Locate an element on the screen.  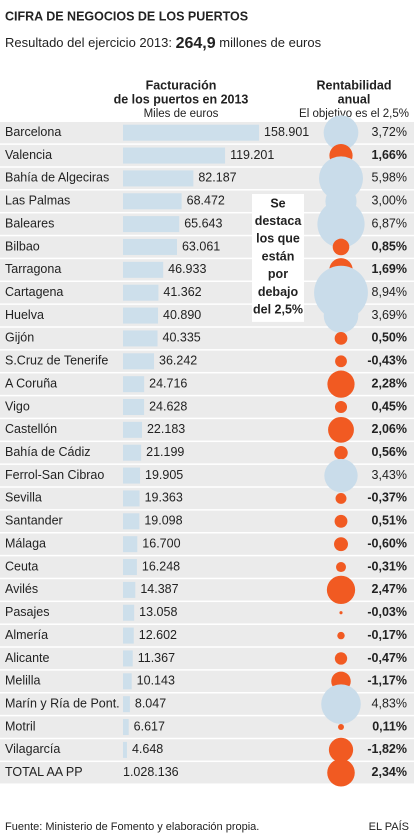
value-label: 65.643 is located at coordinates (203, 223).